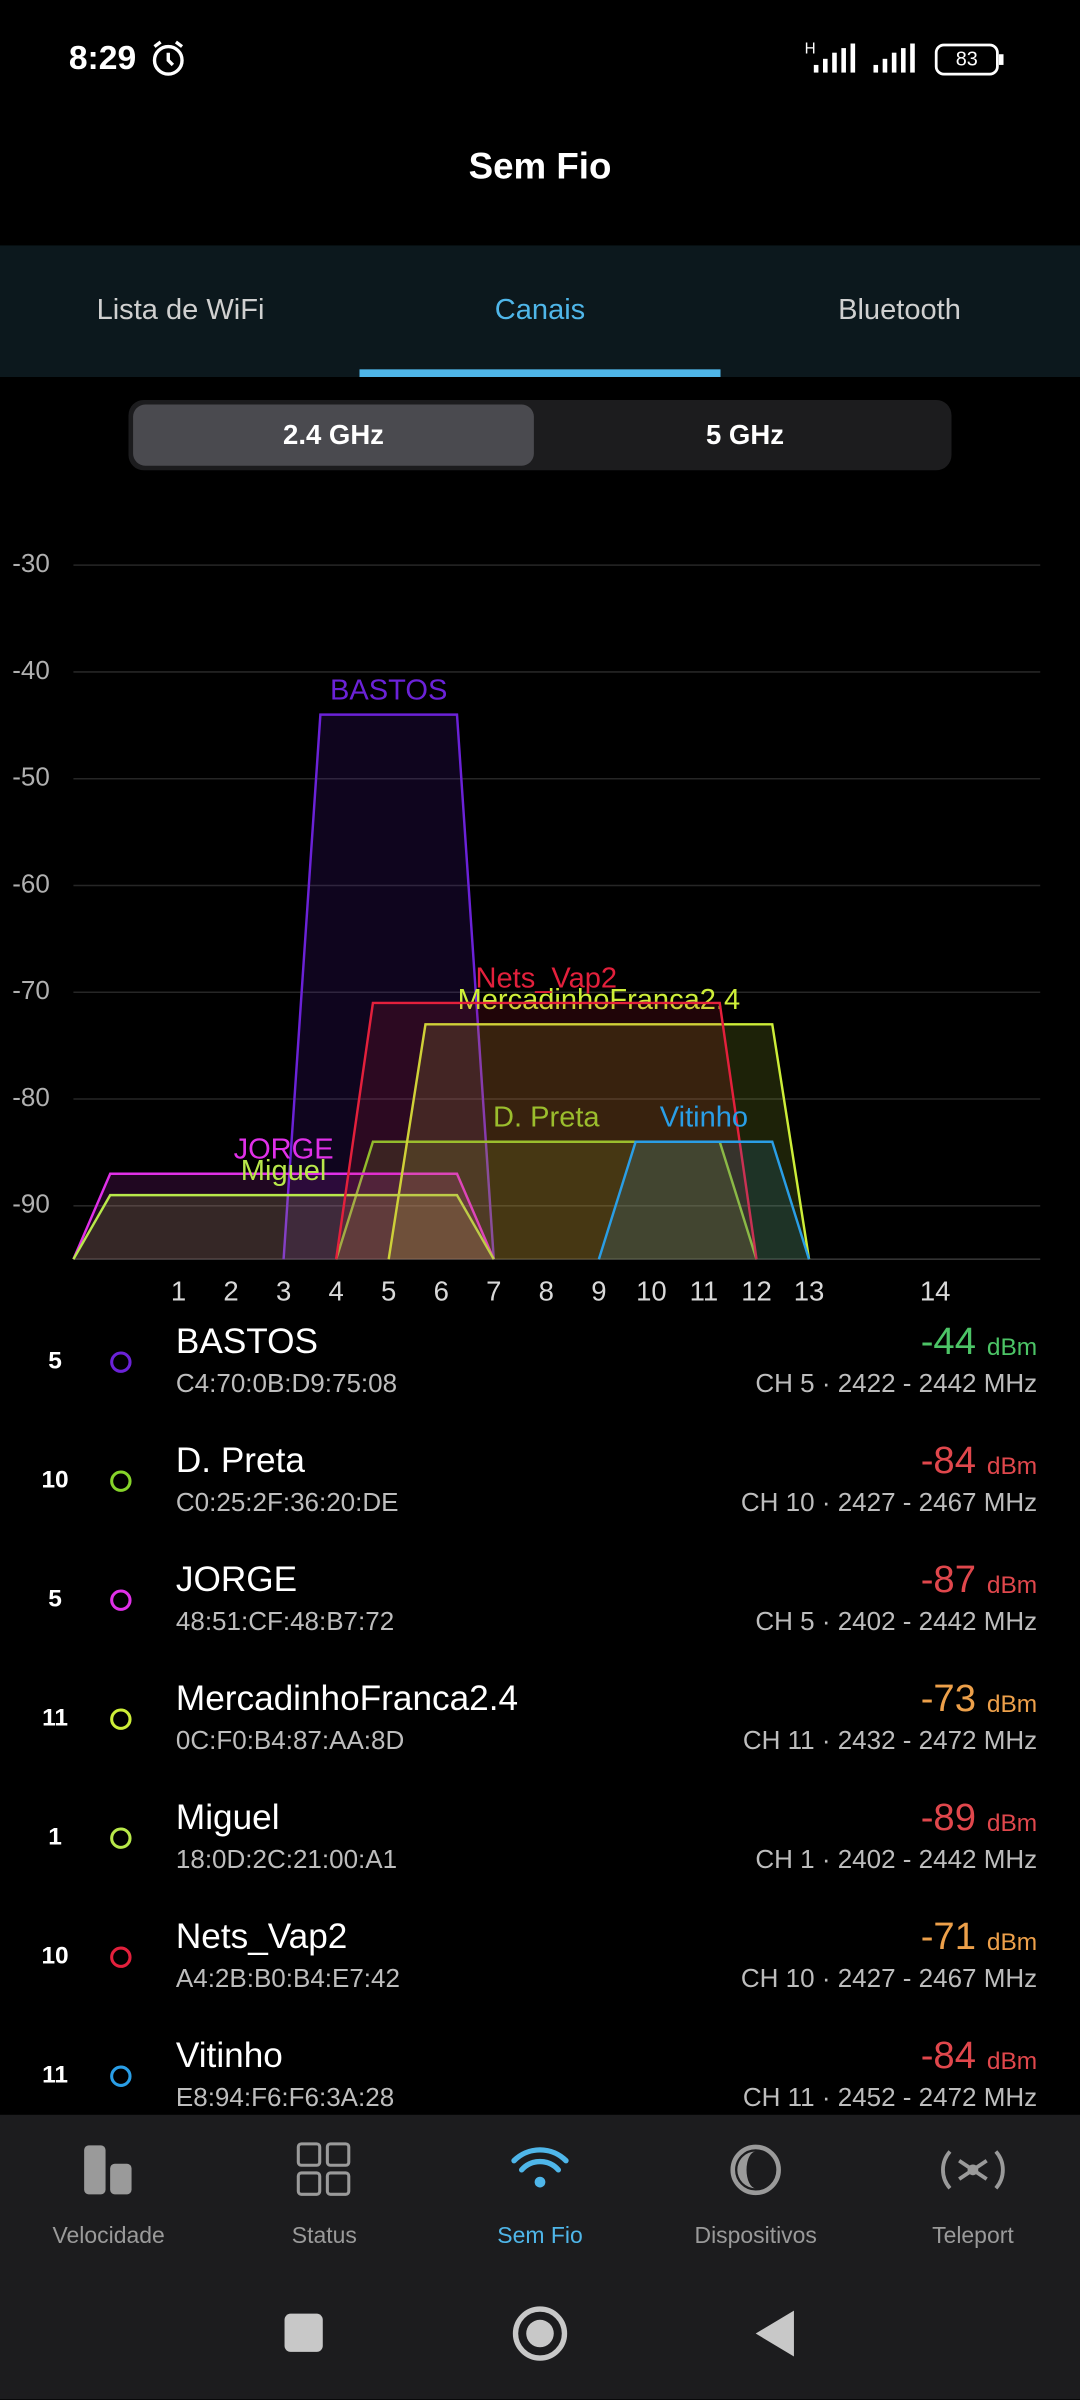  What do you see at coordinates (303, 2332) in the screenshot?
I see `recents-button` at bounding box center [303, 2332].